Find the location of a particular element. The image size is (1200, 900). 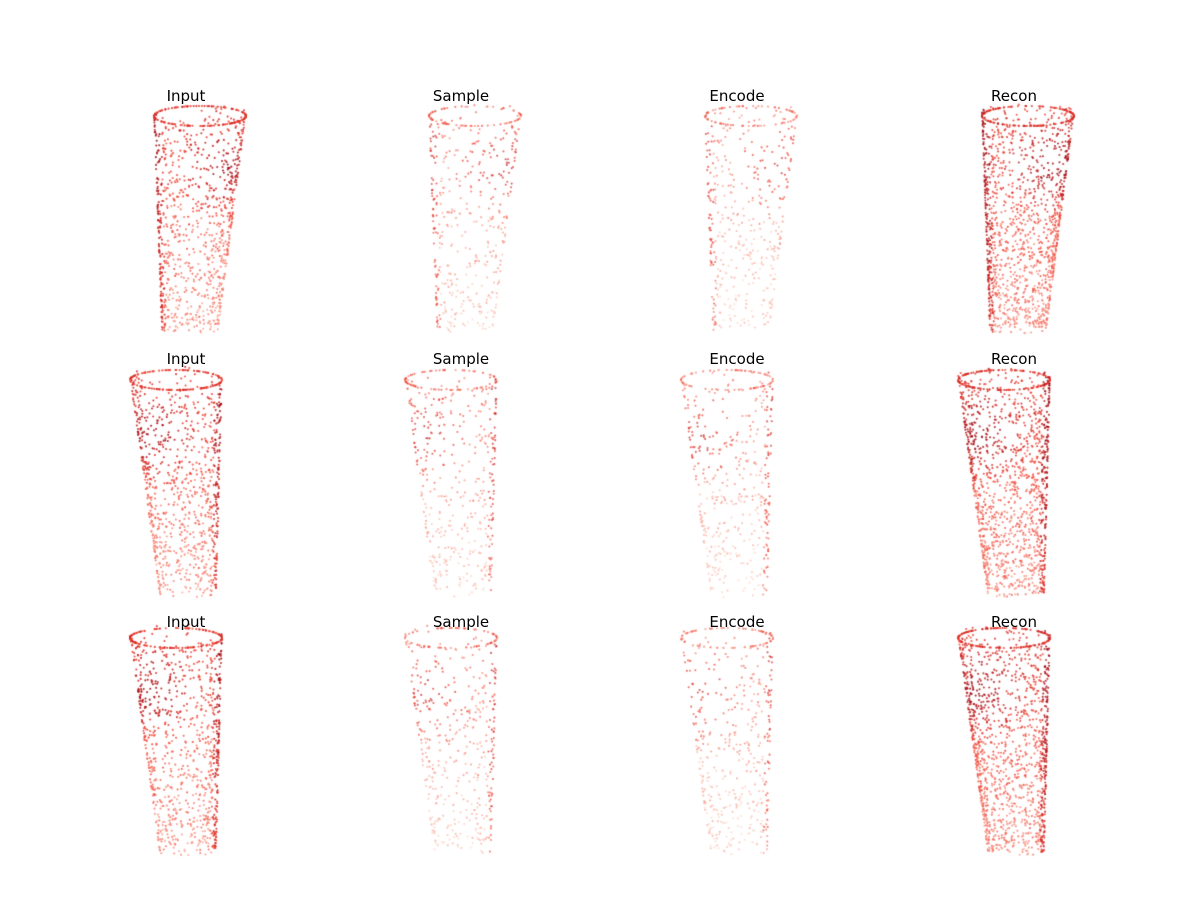

panel-title-encode-row-1: Encode is located at coordinates (737, 96).